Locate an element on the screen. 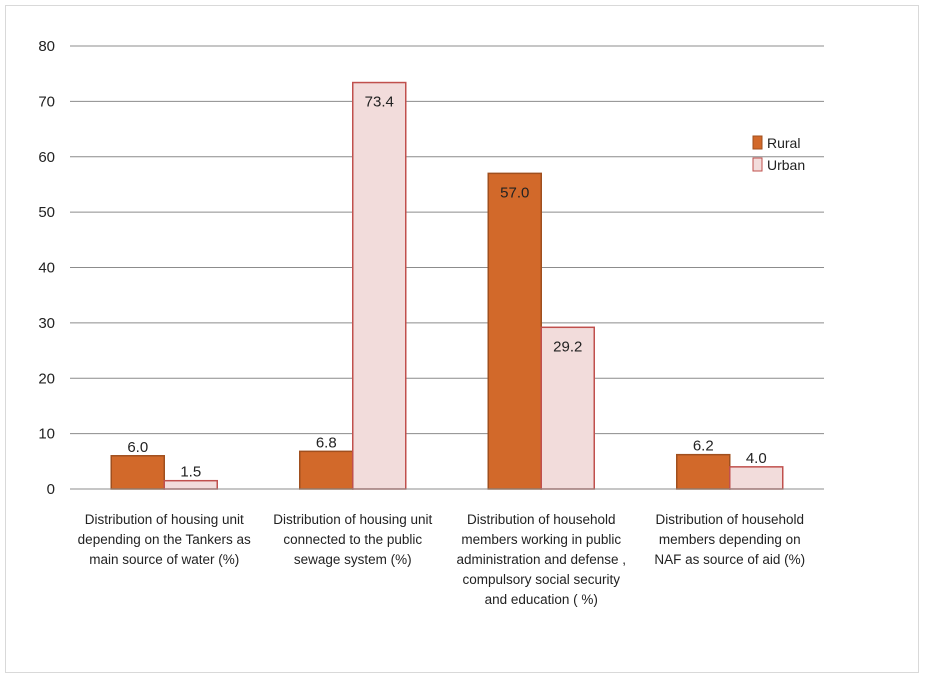  x-category-label-line: compulsory social security is located at coordinates (541, 579).